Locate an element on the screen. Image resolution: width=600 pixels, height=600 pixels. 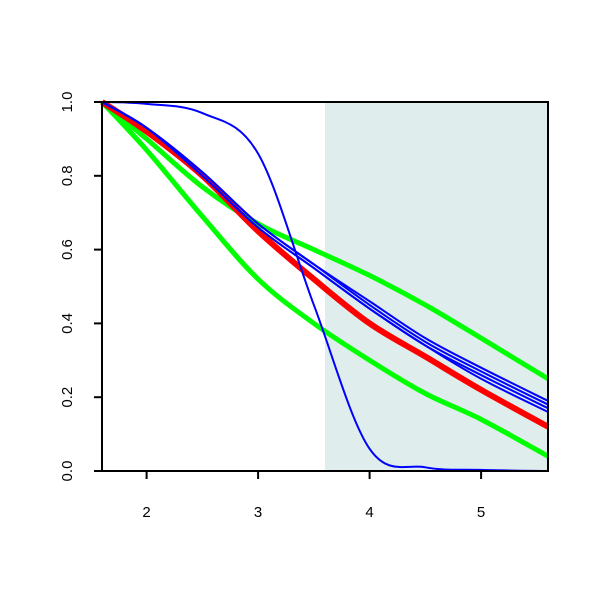
y-tick-label: 0.2 is located at coordinates (67, 397).